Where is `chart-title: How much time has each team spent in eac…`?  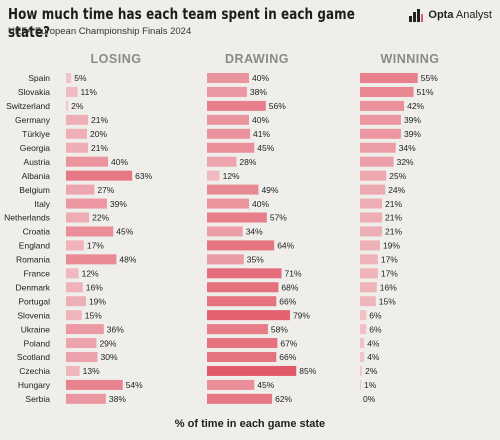 chart-title: How much time has each team spent in eac… is located at coordinates (181, 23).